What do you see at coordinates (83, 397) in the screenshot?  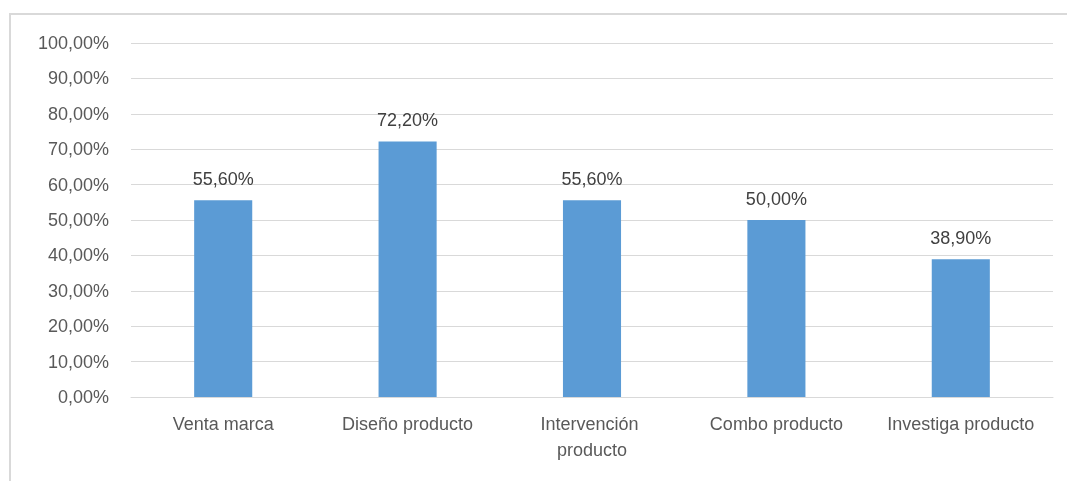 I see `y-tick-label: 0,00%` at bounding box center [83, 397].